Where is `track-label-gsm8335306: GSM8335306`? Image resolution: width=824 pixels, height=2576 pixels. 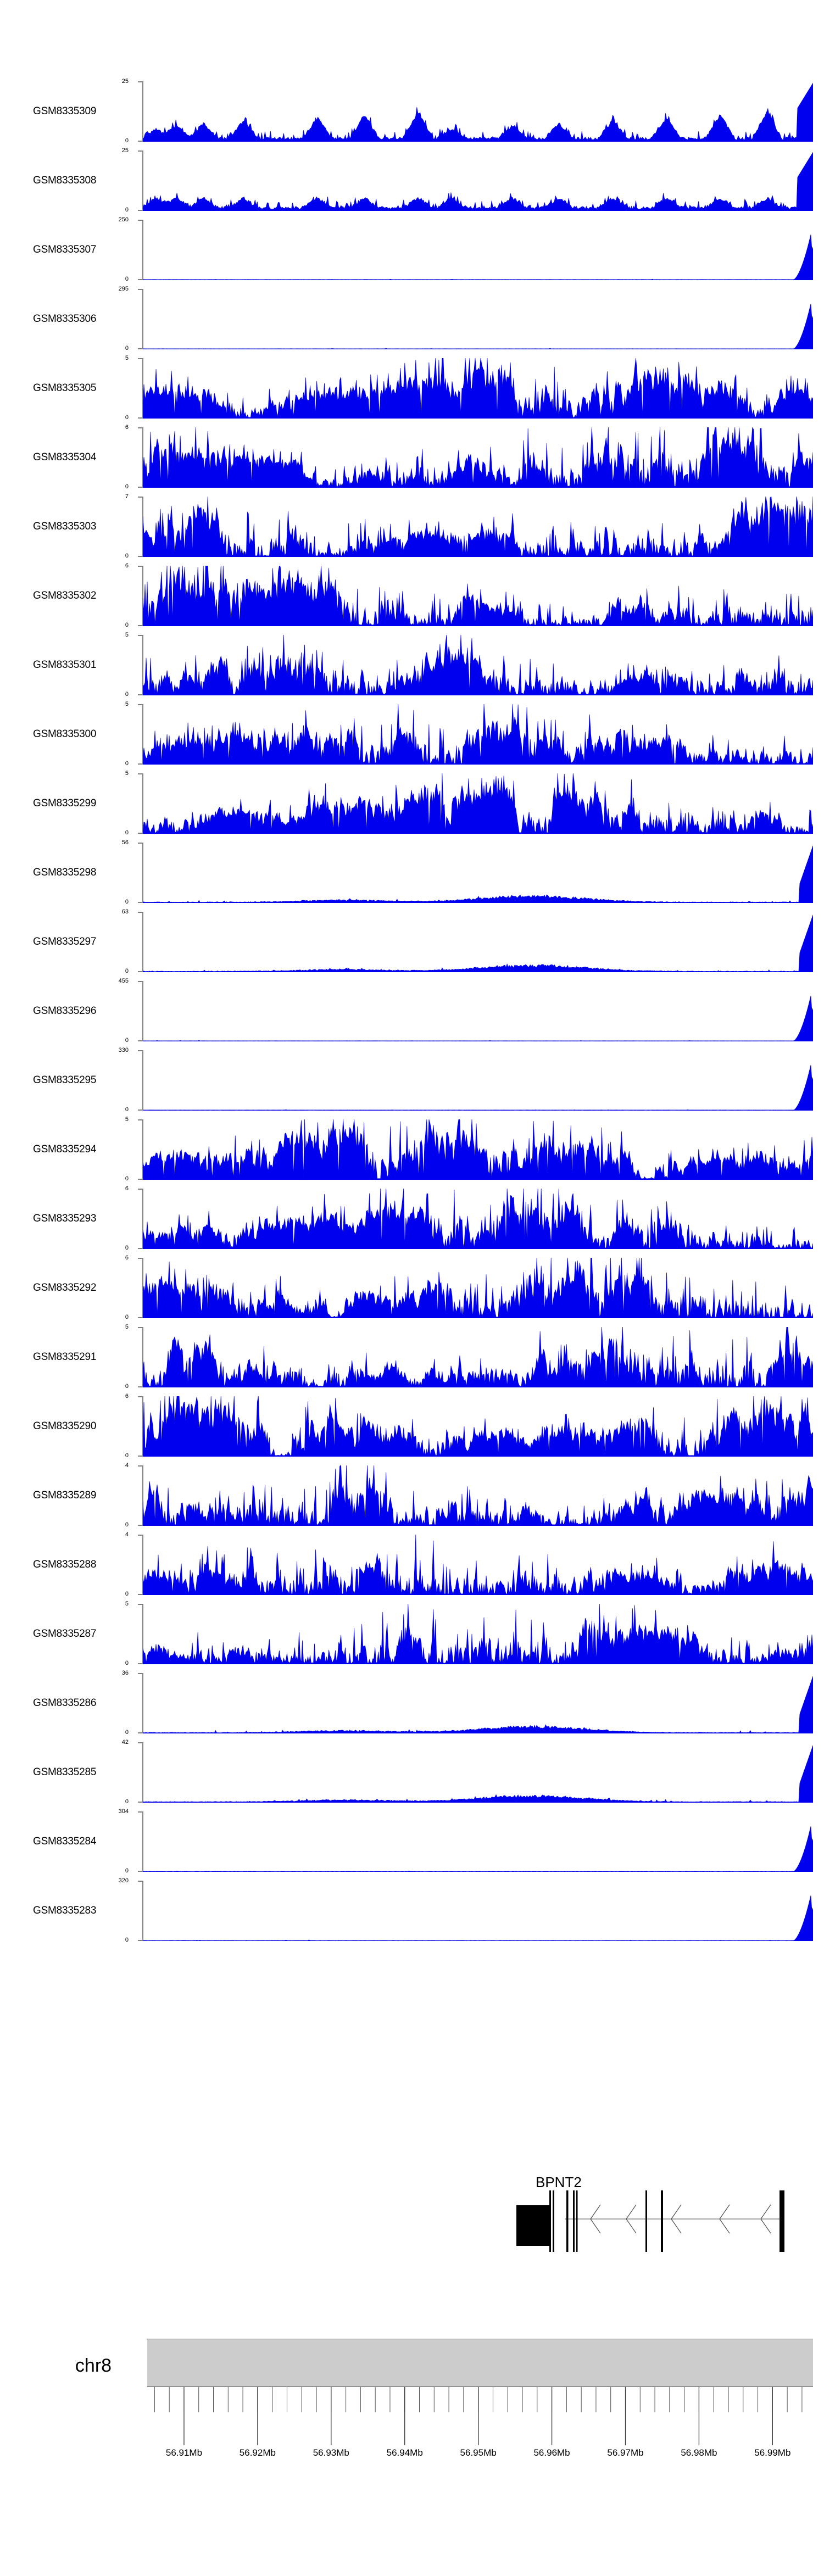
track-label-gsm8335306: GSM8335306 is located at coordinates (65, 319).